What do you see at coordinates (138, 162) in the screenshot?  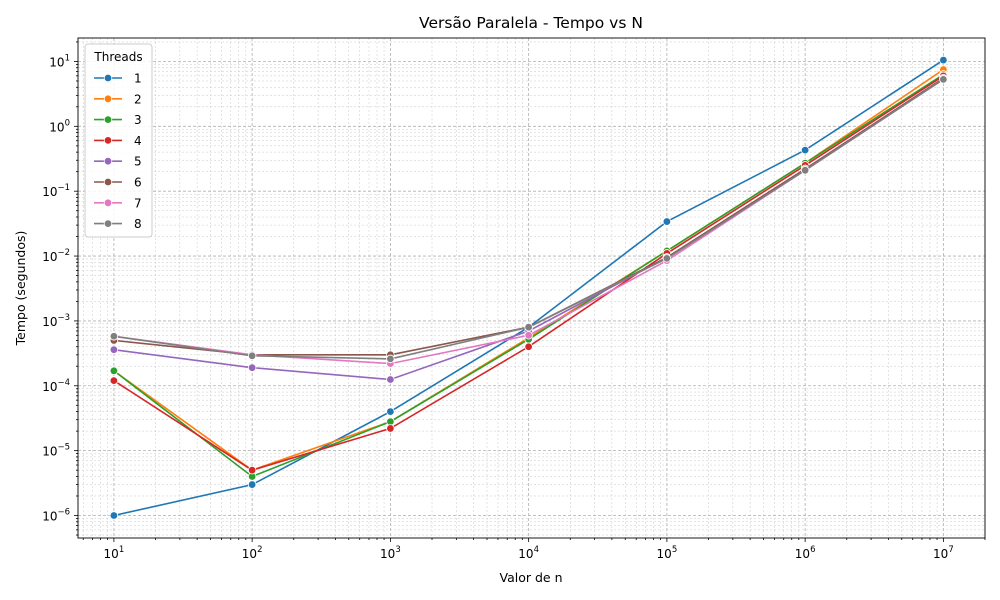 I see `legend-label: 5` at bounding box center [138, 162].